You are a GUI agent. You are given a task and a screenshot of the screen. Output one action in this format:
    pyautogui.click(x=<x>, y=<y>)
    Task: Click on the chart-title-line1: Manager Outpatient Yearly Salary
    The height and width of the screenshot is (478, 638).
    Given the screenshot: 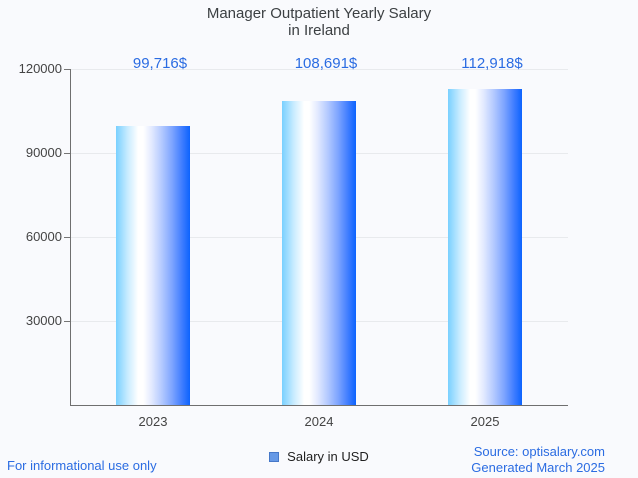 What is the action you would take?
    pyautogui.click(x=319, y=13)
    